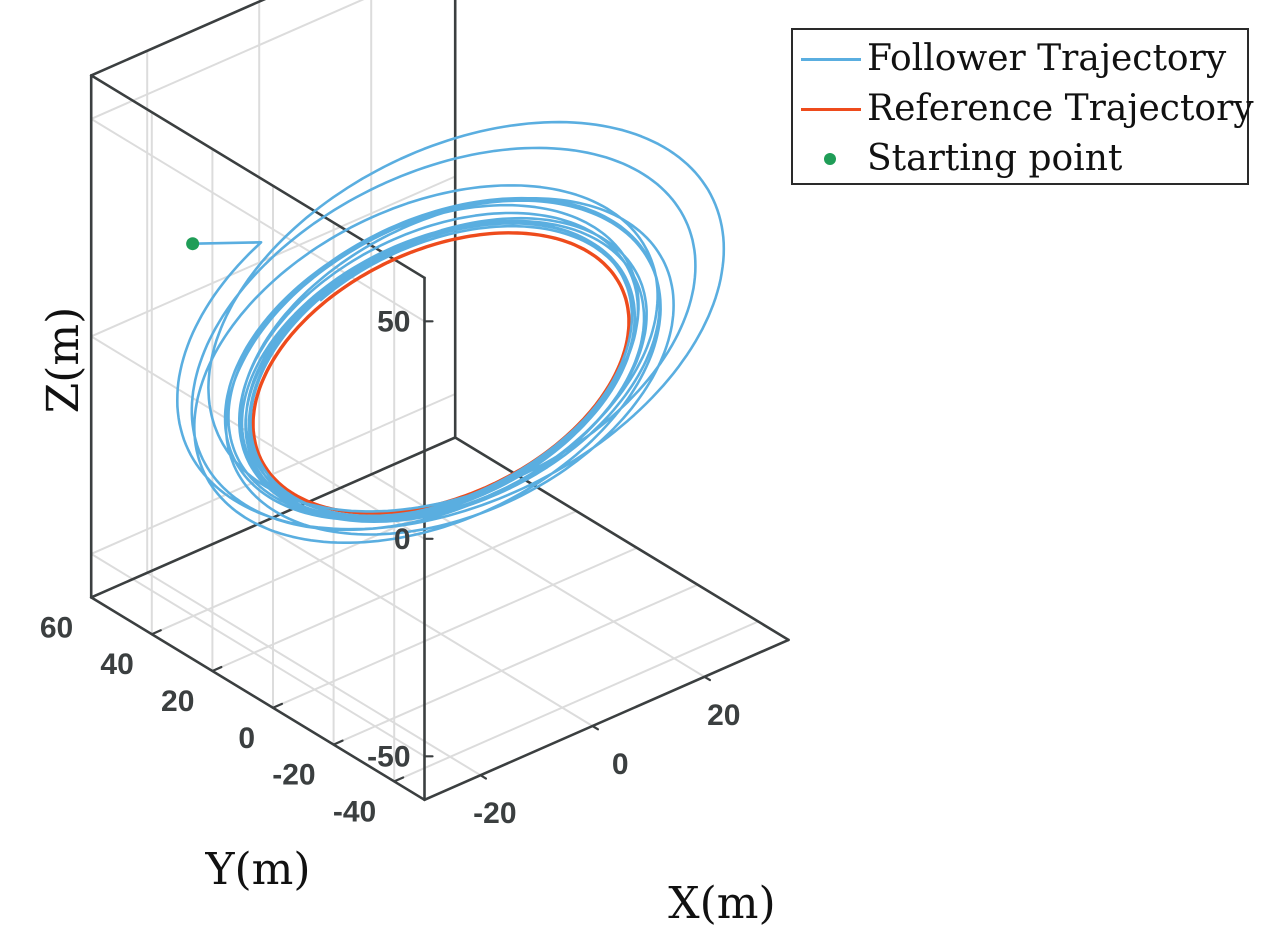  What do you see at coordinates (723, 715) in the screenshot?
I see `x-tick-label: 20` at bounding box center [723, 715].